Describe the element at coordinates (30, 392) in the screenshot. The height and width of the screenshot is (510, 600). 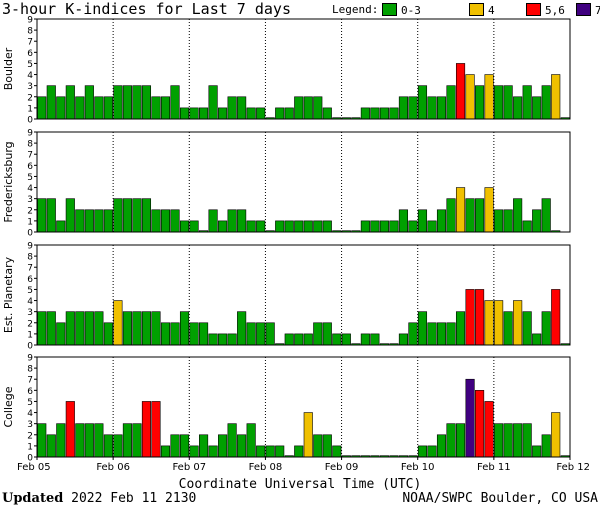
I see `y-tick-label: 6` at that location.